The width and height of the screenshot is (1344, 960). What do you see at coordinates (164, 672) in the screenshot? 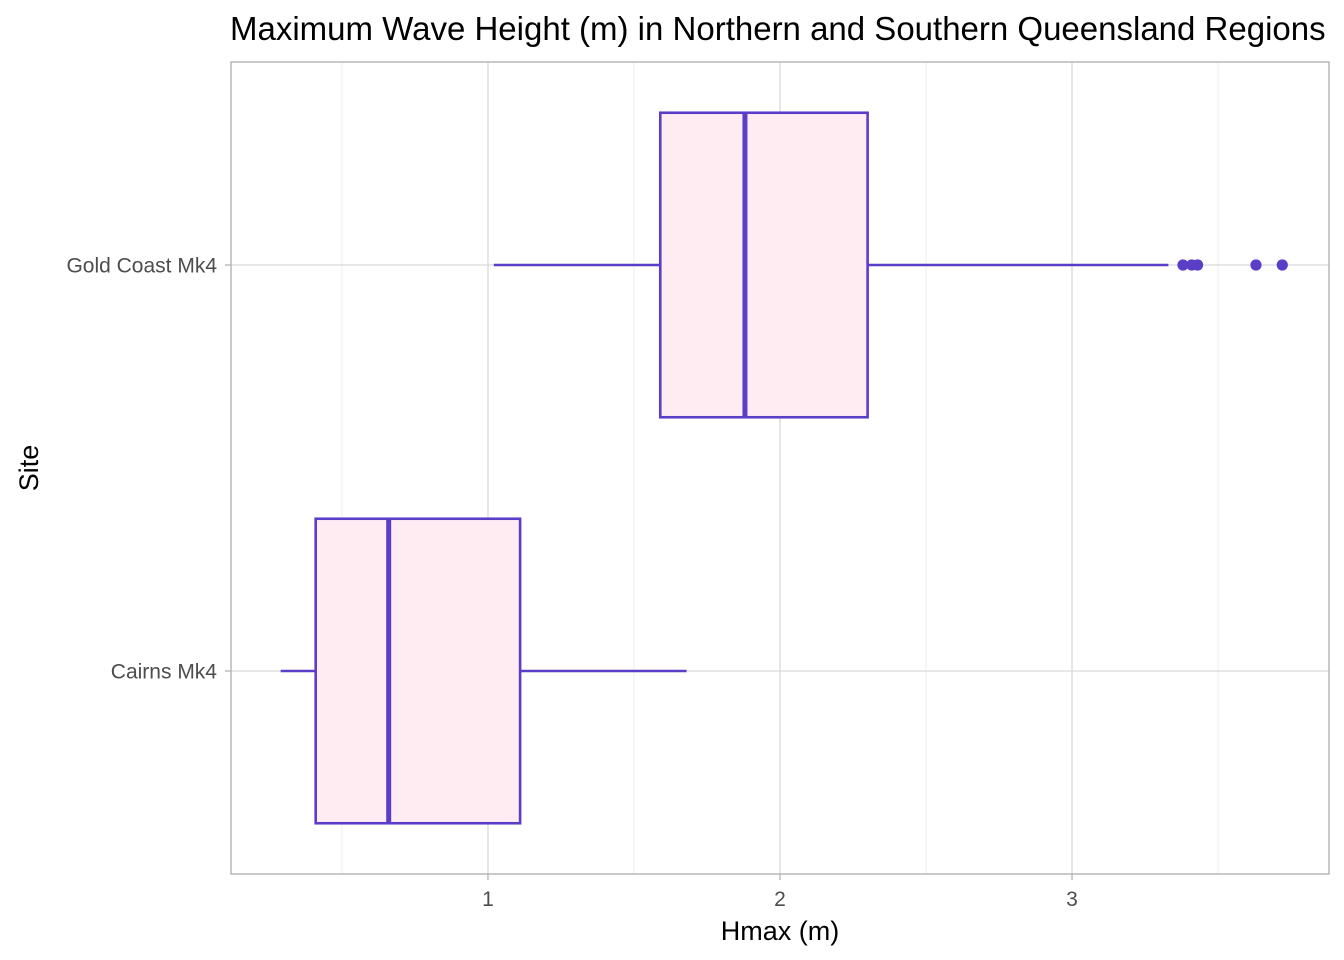
I see `y-tick-label: Cairns Mk4` at bounding box center [164, 672].